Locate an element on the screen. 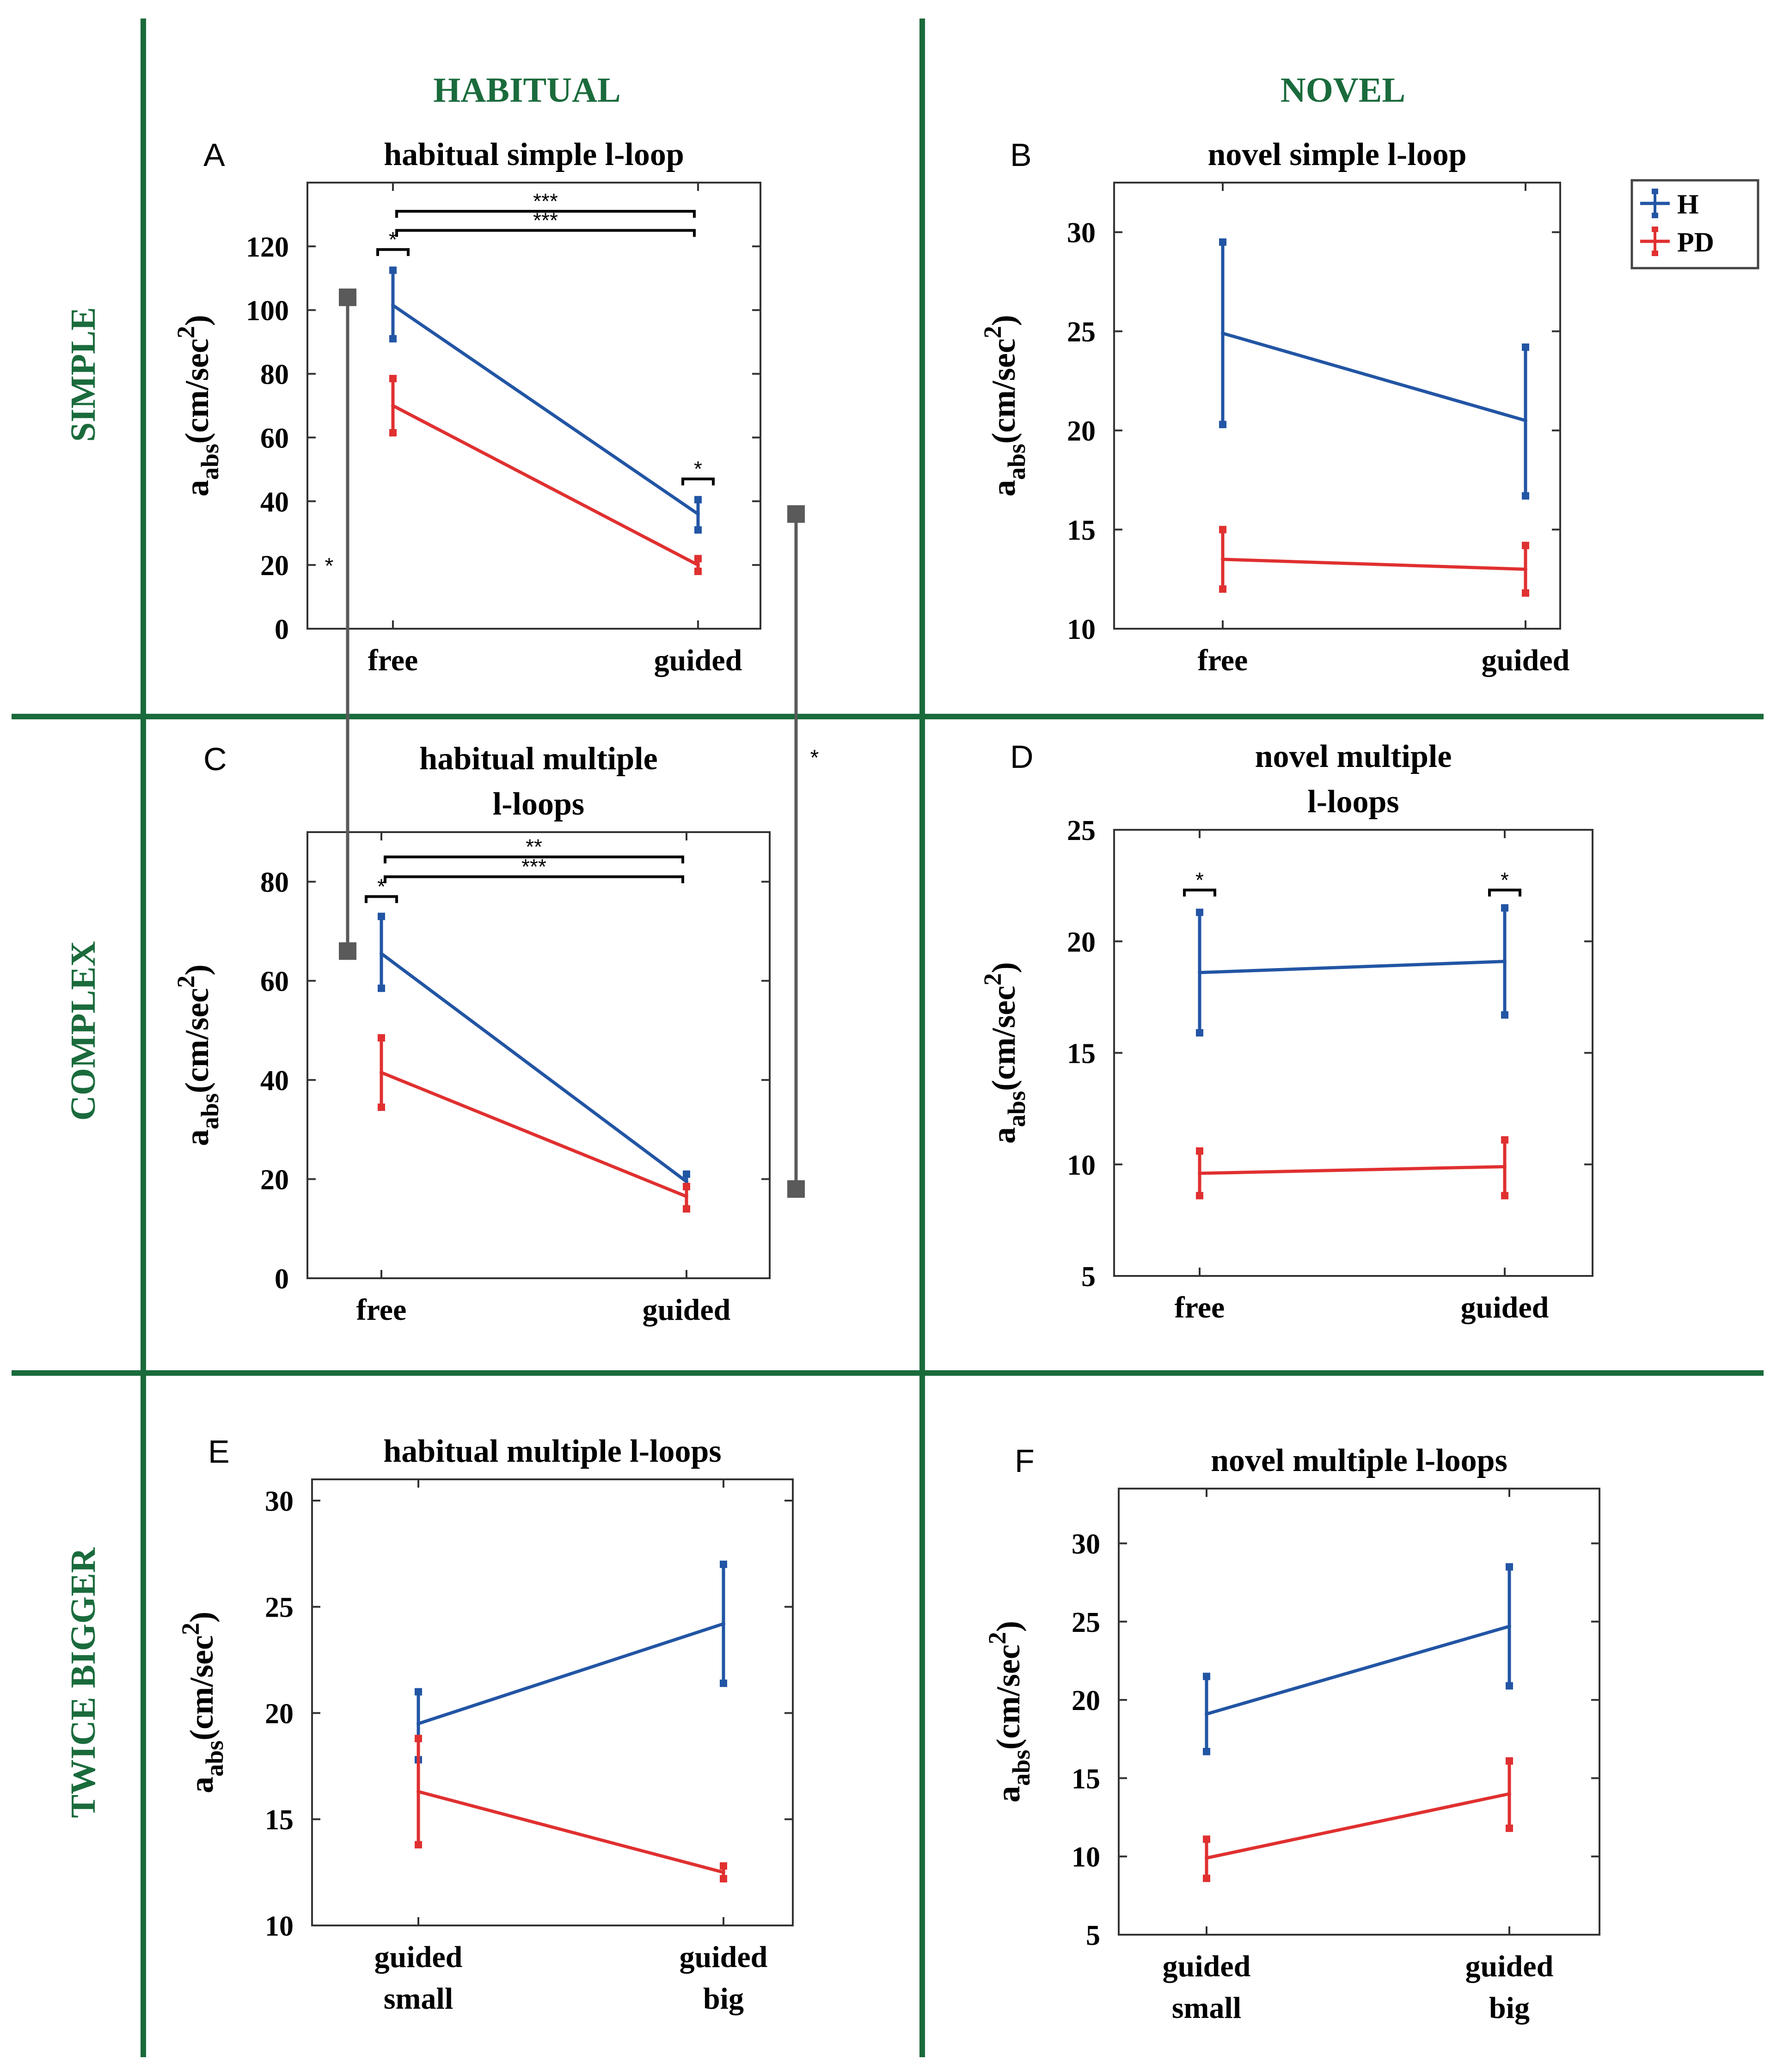 Image resolution: width=1777 pixels, height=2072 pixels. series-h-e is located at coordinates (571, 1662).